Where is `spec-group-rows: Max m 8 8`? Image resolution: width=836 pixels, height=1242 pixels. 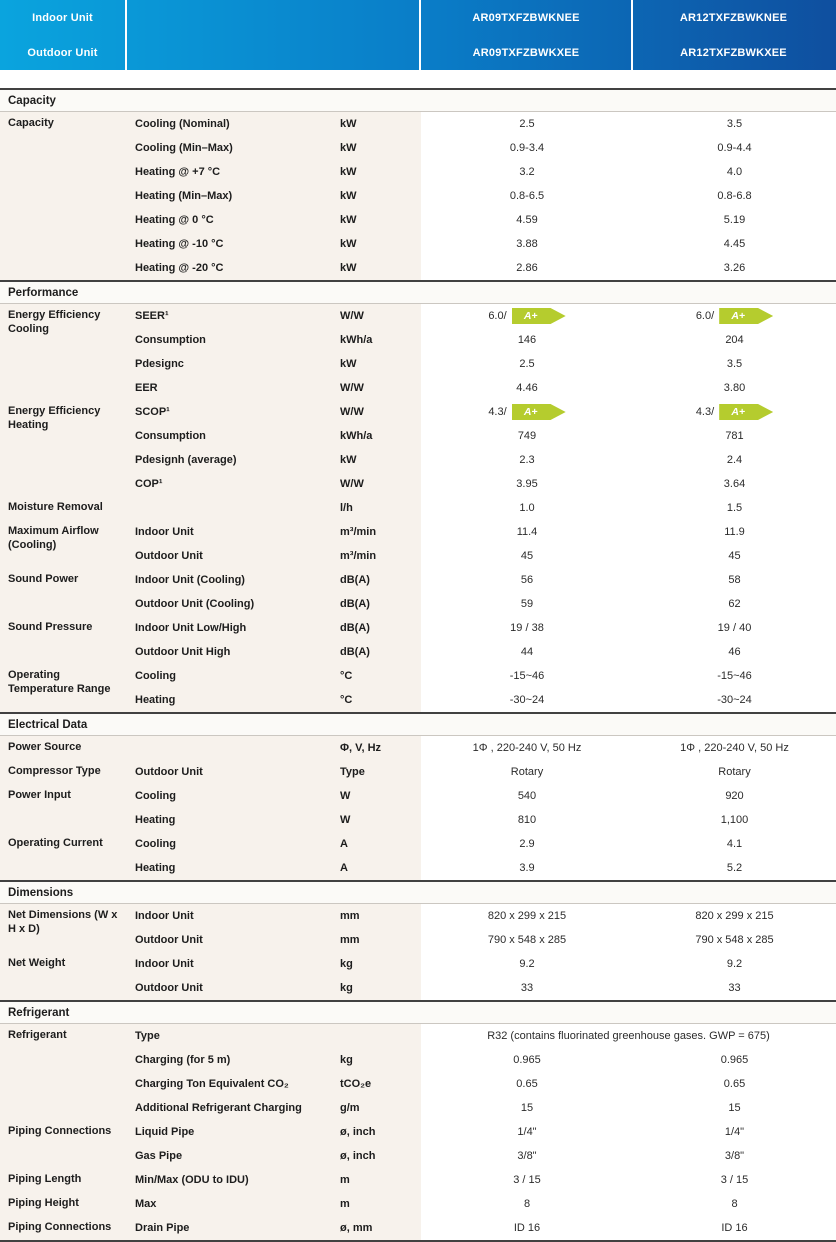
spec-group-rows: Max m 8 8 is located at coordinates (481, 1204).